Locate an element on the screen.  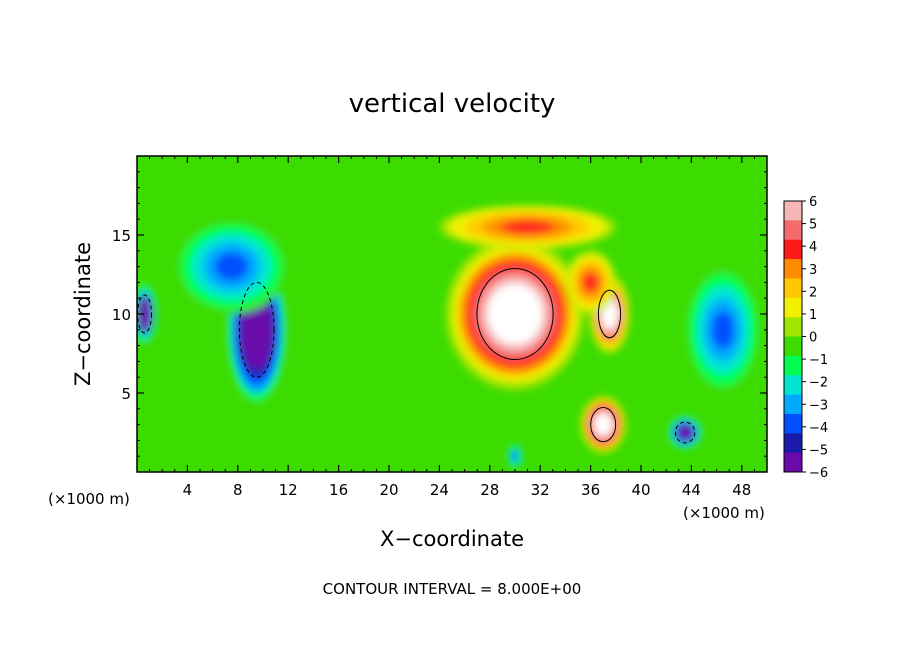
colorbar-tick-label: −5 is located at coordinates (818, 450).